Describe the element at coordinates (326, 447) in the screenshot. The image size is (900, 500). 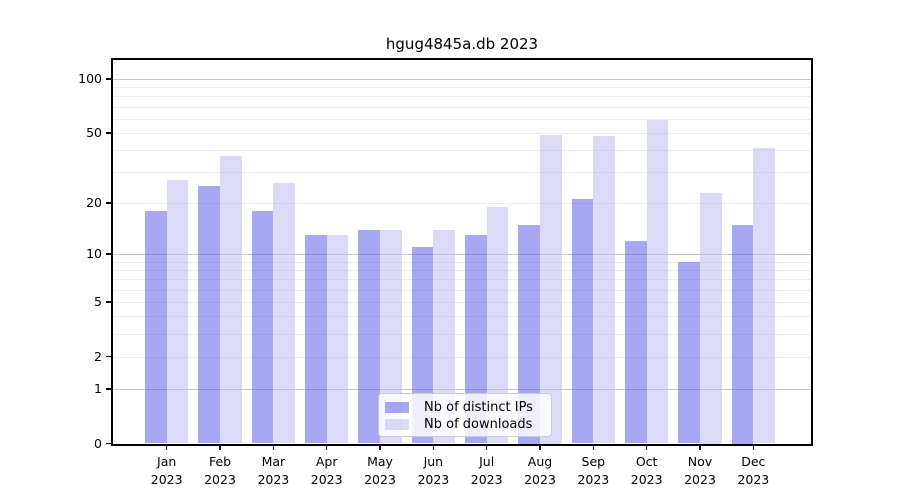
I see `x-tick-mark-apr` at that location.